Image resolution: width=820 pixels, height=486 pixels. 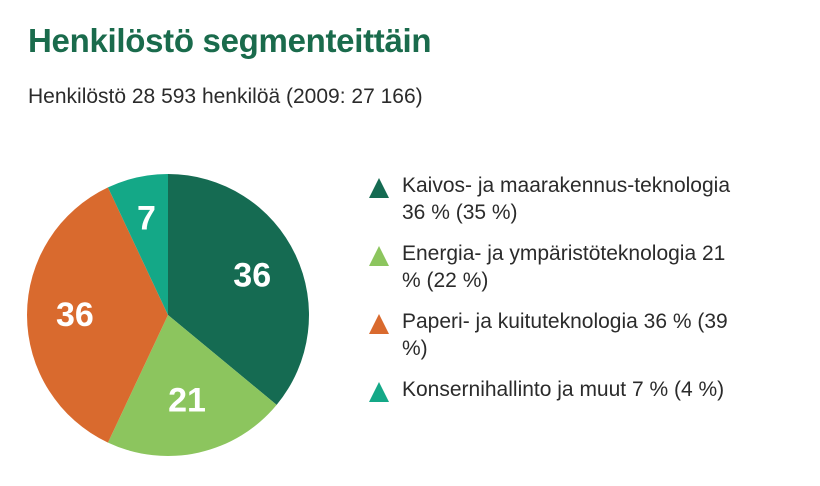 I want to click on legend-label: Paperi- ja kuituteknologia 36 % (39 %), so click(x=565, y=335).